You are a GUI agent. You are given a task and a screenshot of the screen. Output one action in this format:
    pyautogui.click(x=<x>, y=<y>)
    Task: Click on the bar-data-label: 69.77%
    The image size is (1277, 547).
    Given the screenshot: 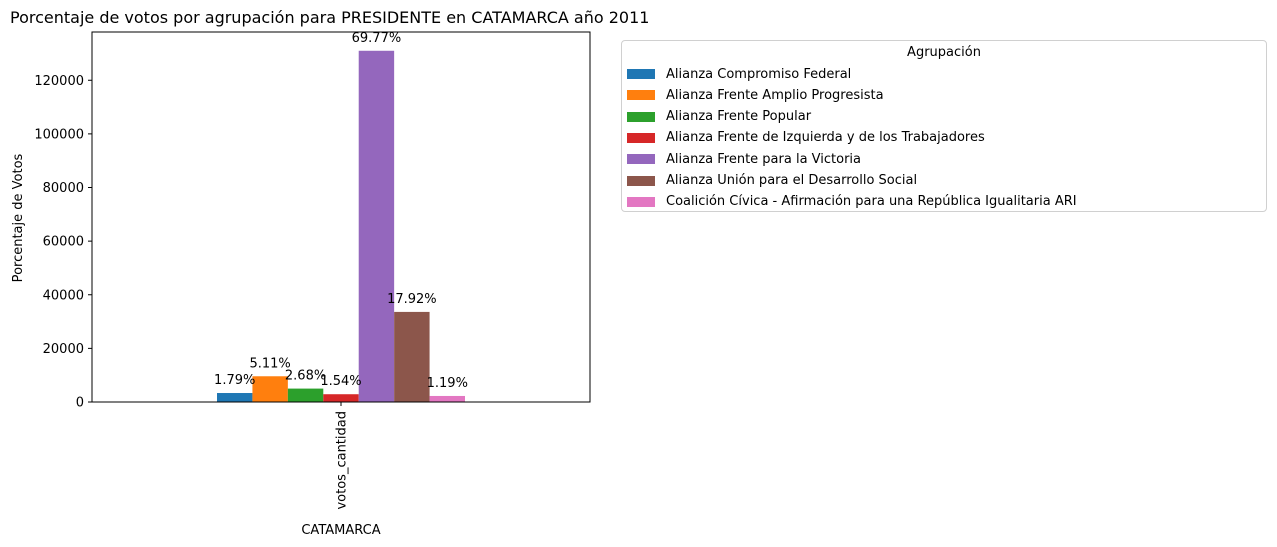 What is the action you would take?
    pyautogui.click(x=377, y=38)
    